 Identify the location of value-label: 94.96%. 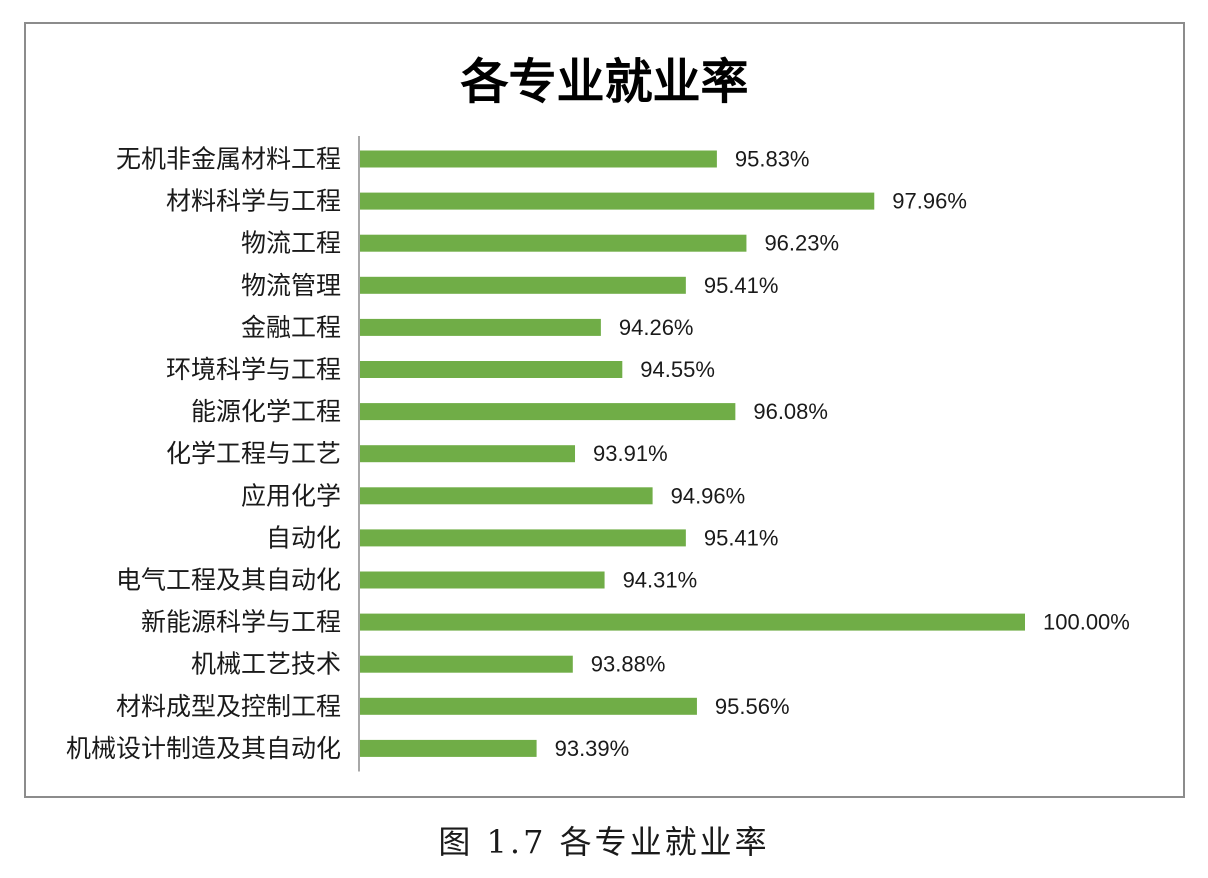
(708, 495).